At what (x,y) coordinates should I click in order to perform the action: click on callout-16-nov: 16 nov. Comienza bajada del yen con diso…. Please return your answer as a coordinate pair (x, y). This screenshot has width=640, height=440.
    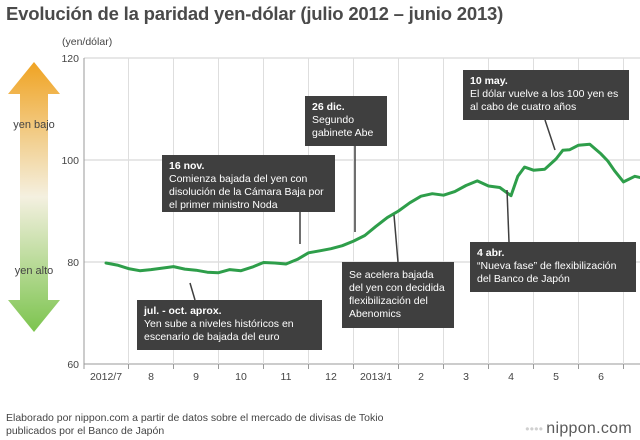
    Looking at the image, I should click on (248, 183).